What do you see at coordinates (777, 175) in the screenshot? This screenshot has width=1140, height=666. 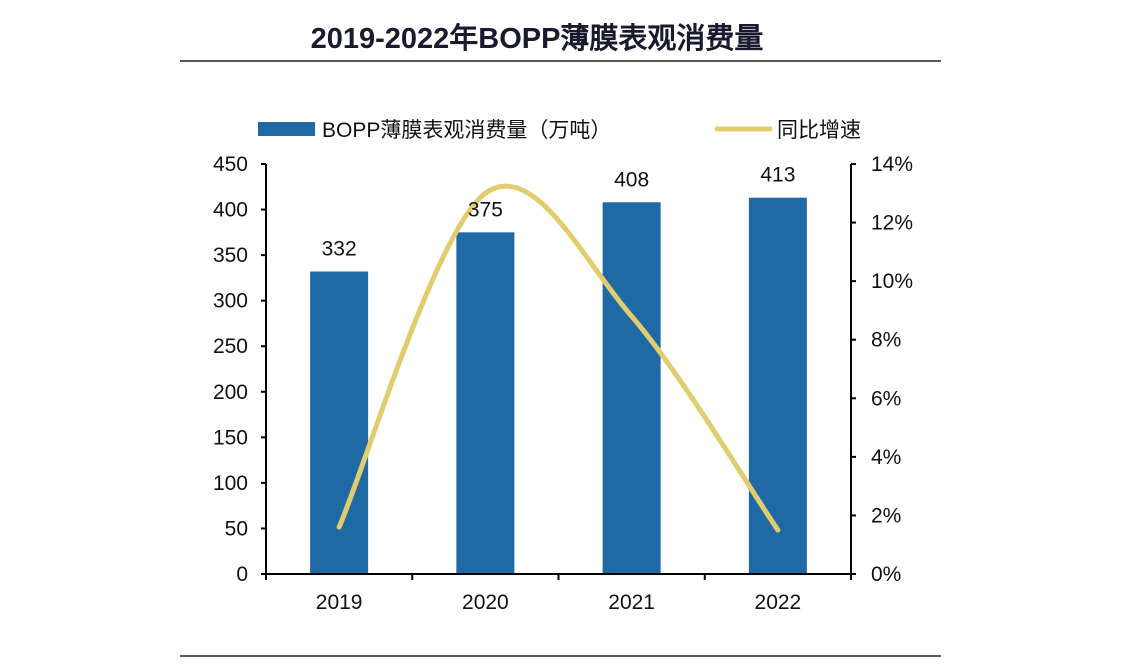 I see `data-label-2022: 413` at bounding box center [777, 175].